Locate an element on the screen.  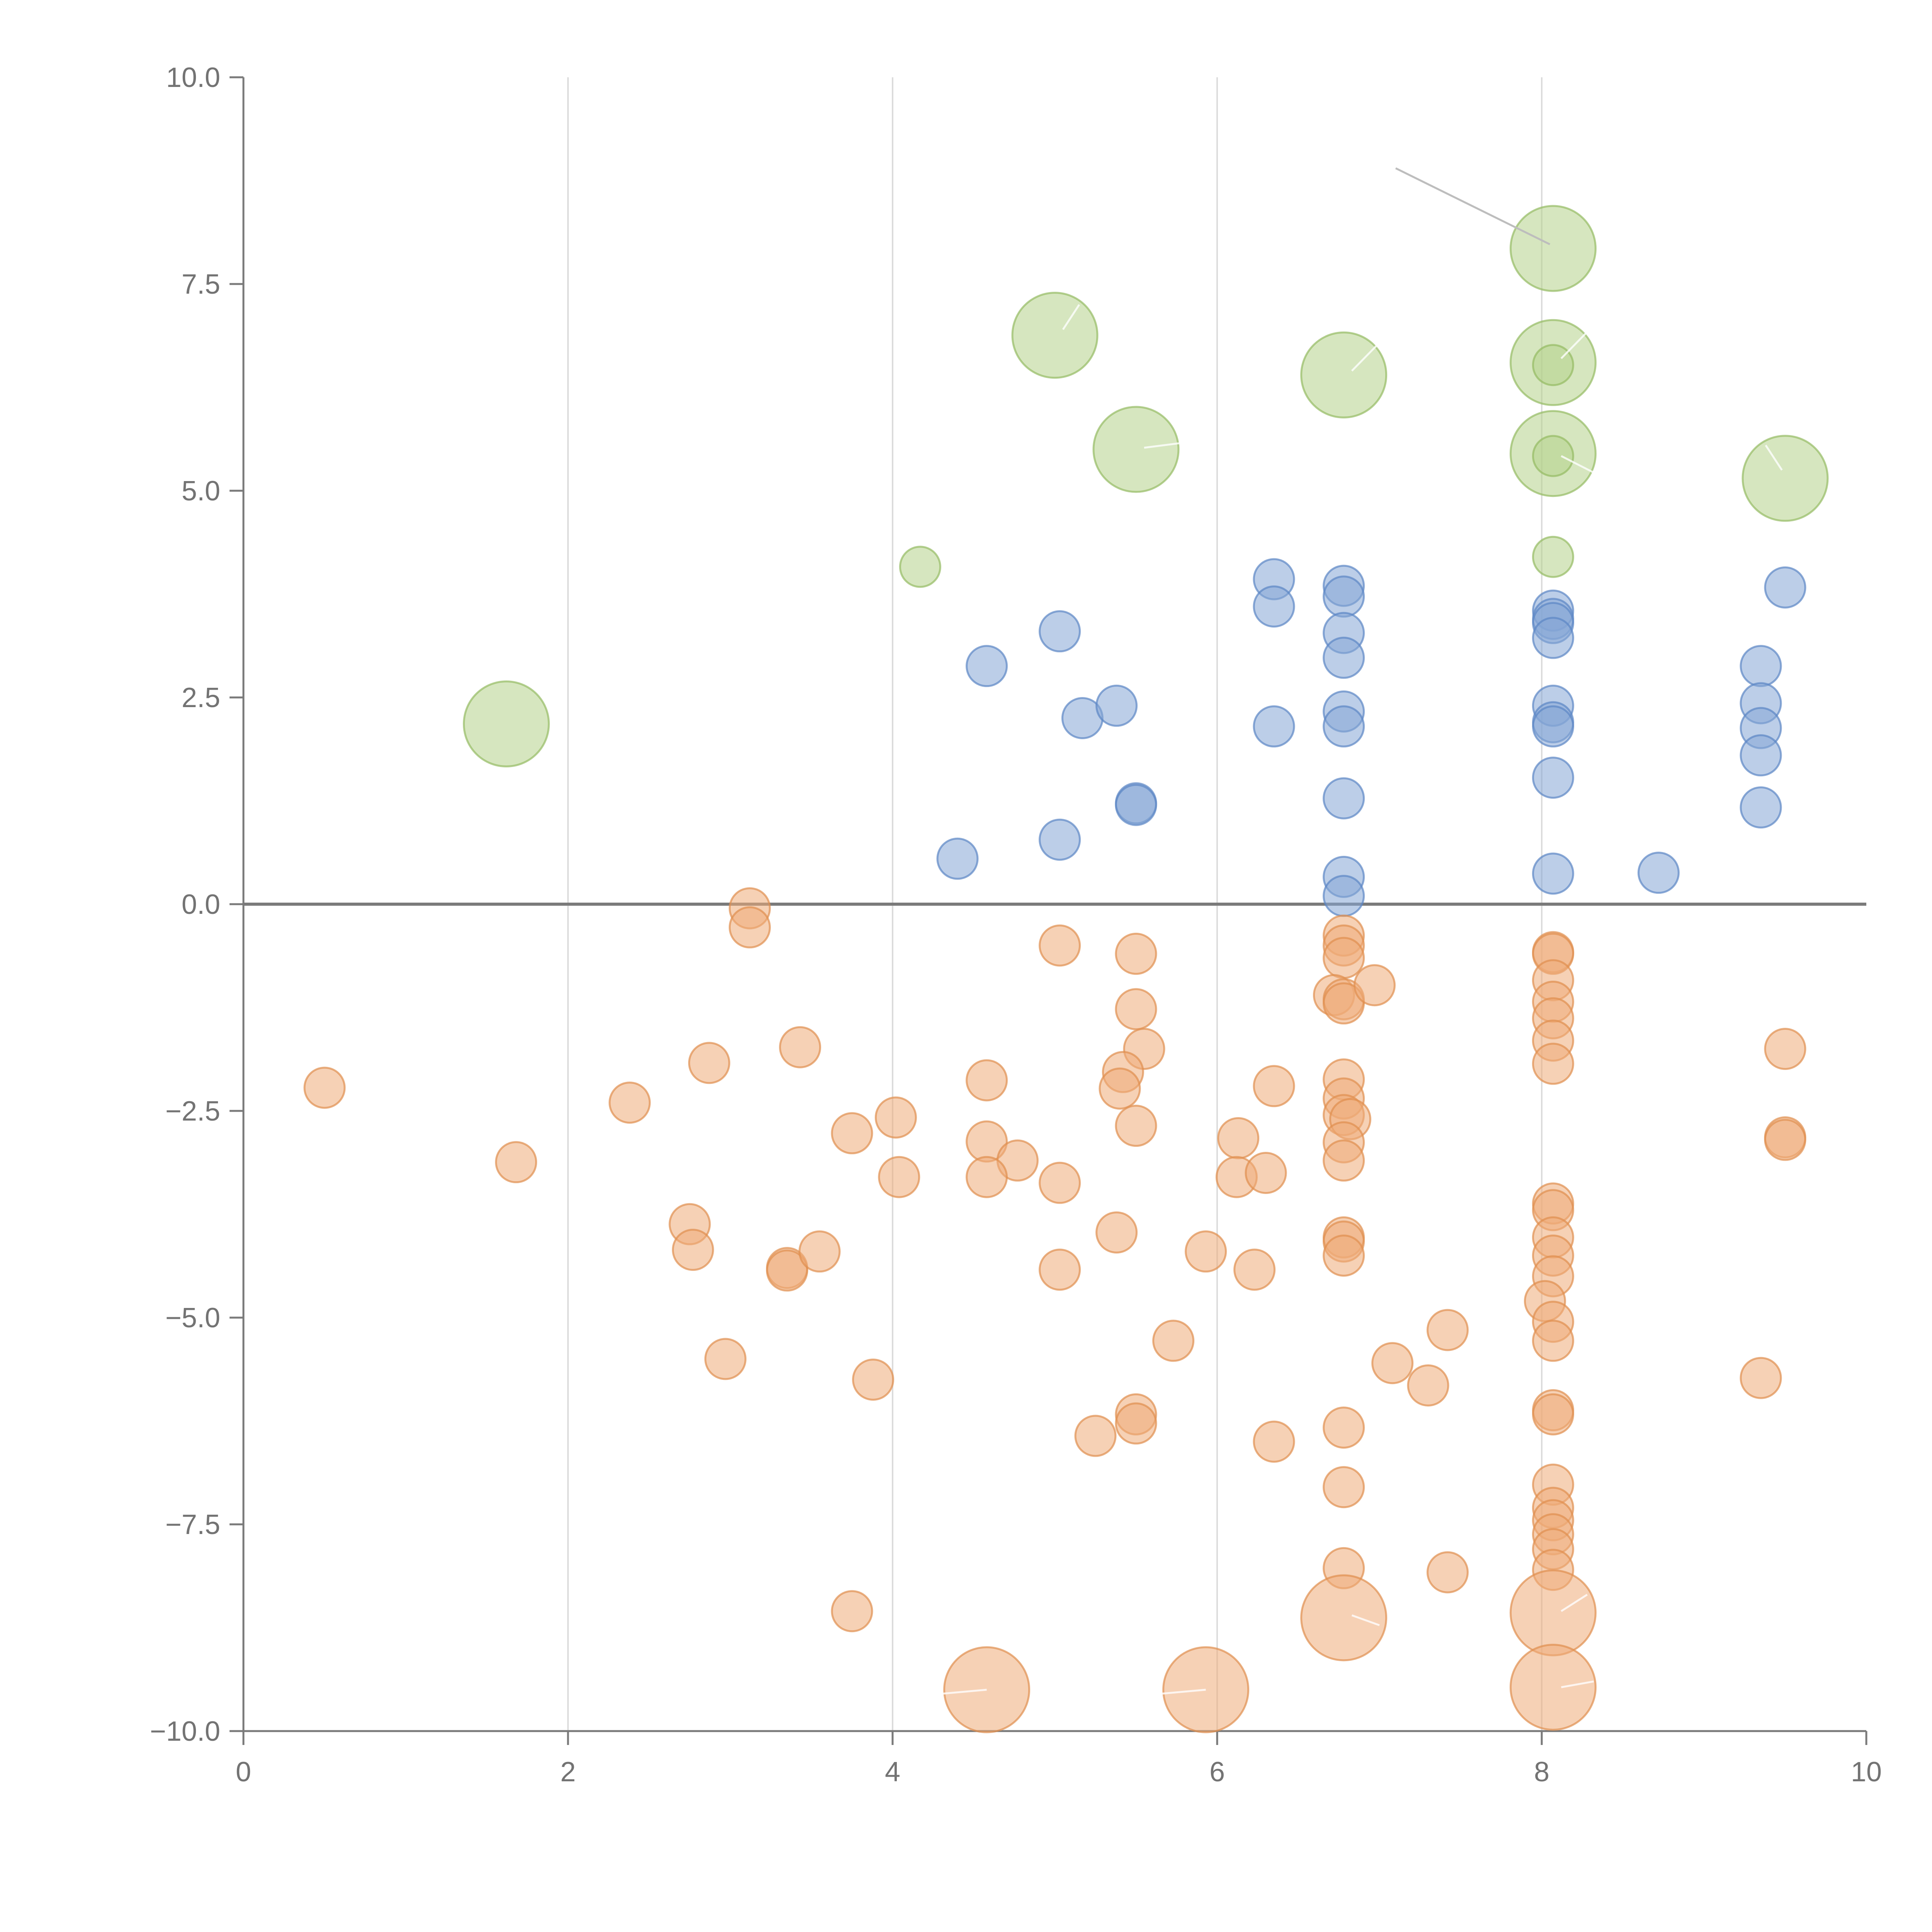
x-tick-label: 8 is located at coordinates (1541, 1772).